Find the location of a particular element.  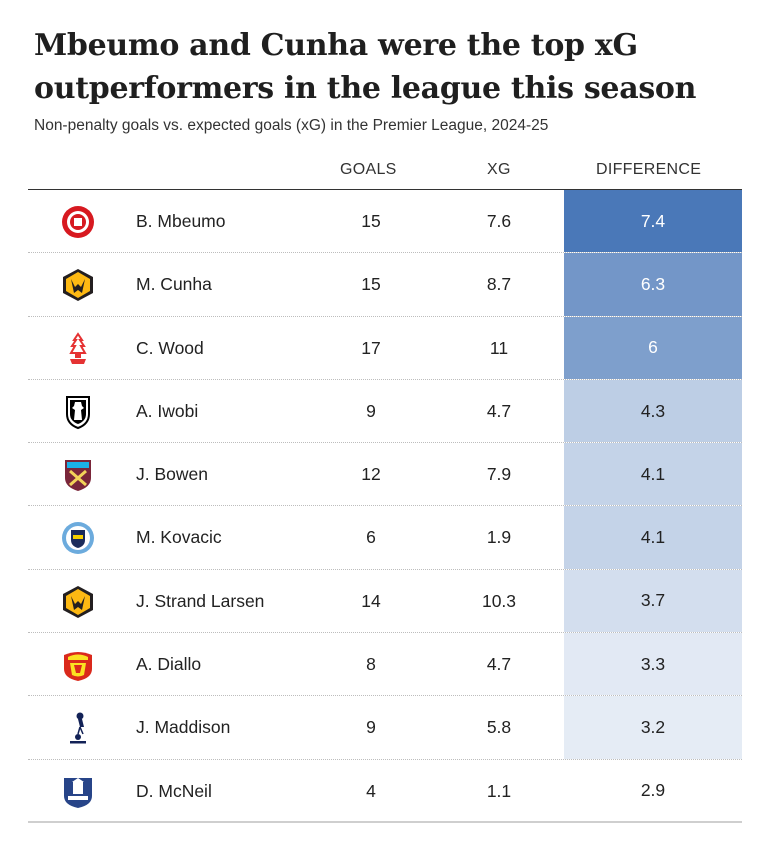

difference-cell: 3.3 is located at coordinates (653, 664).